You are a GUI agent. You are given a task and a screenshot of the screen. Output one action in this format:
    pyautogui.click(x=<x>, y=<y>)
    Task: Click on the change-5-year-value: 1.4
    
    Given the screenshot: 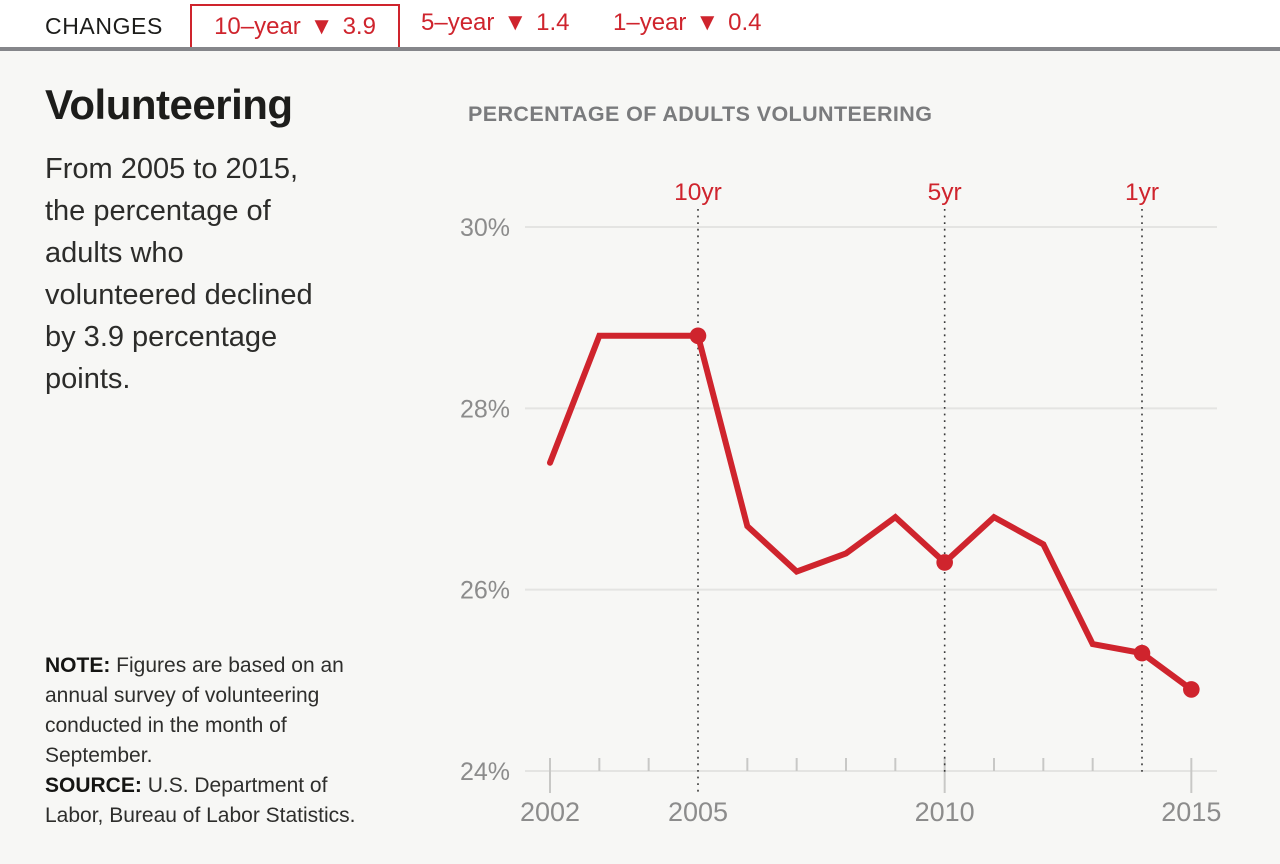 What is the action you would take?
    pyautogui.click(x=553, y=22)
    